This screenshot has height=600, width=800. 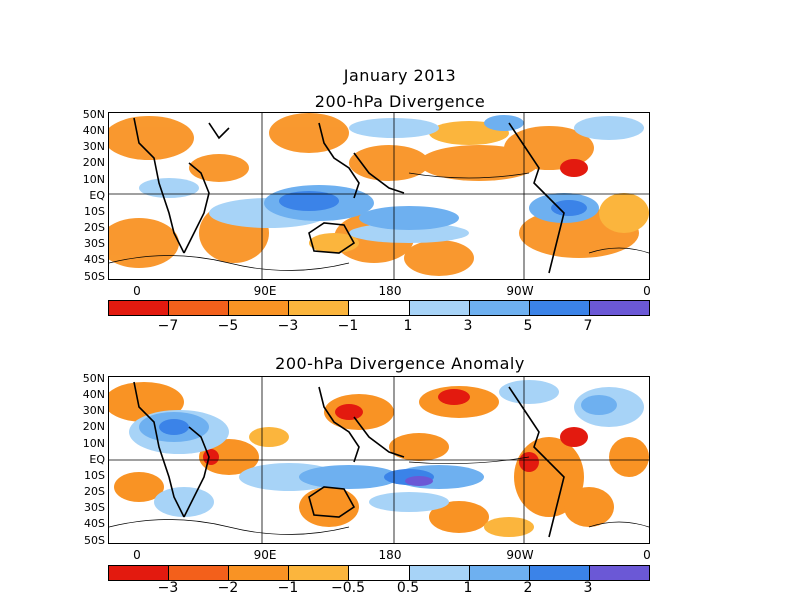 I want to click on colorbar-label: −0.5, so click(x=348, y=588).